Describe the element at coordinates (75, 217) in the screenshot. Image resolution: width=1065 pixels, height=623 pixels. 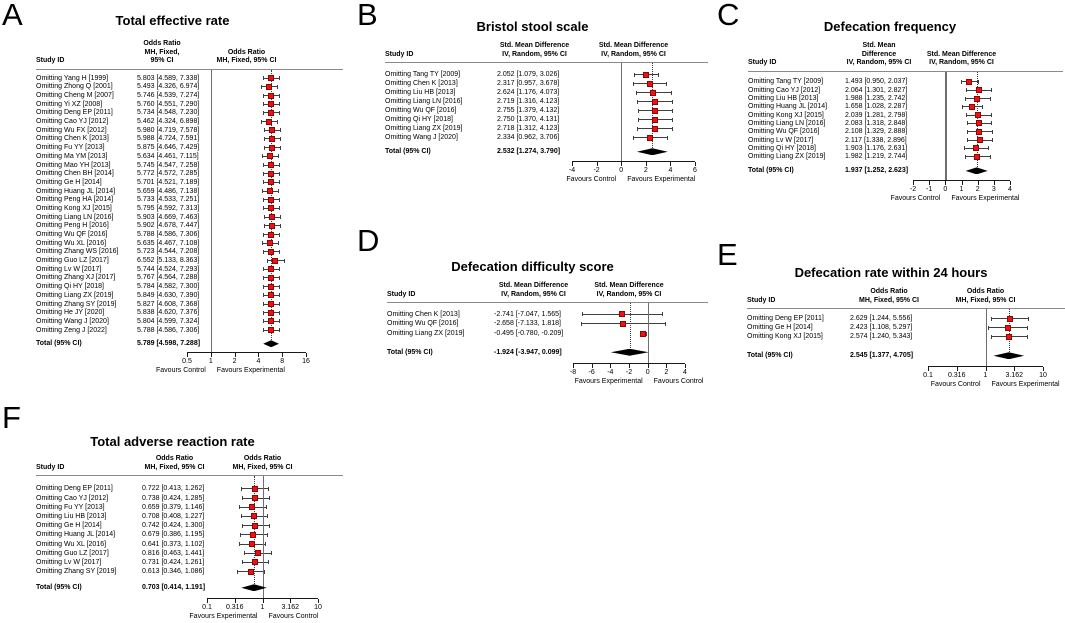
I see `study-label: Omitting Liang LN [2016]` at that location.